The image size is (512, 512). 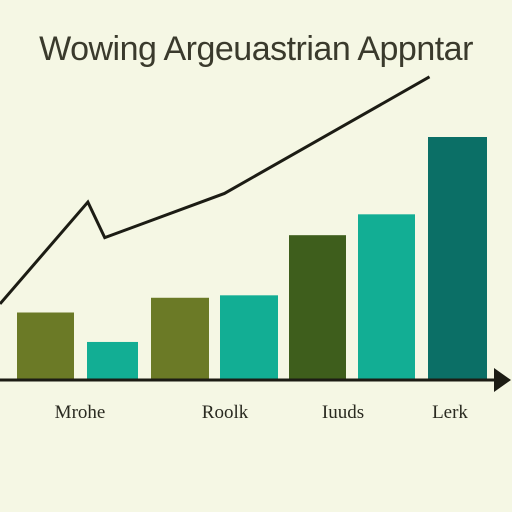 What do you see at coordinates (225, 412) in the screenshot?
I see `x-tick-label: Roolk` at bounding box center [225, 412].